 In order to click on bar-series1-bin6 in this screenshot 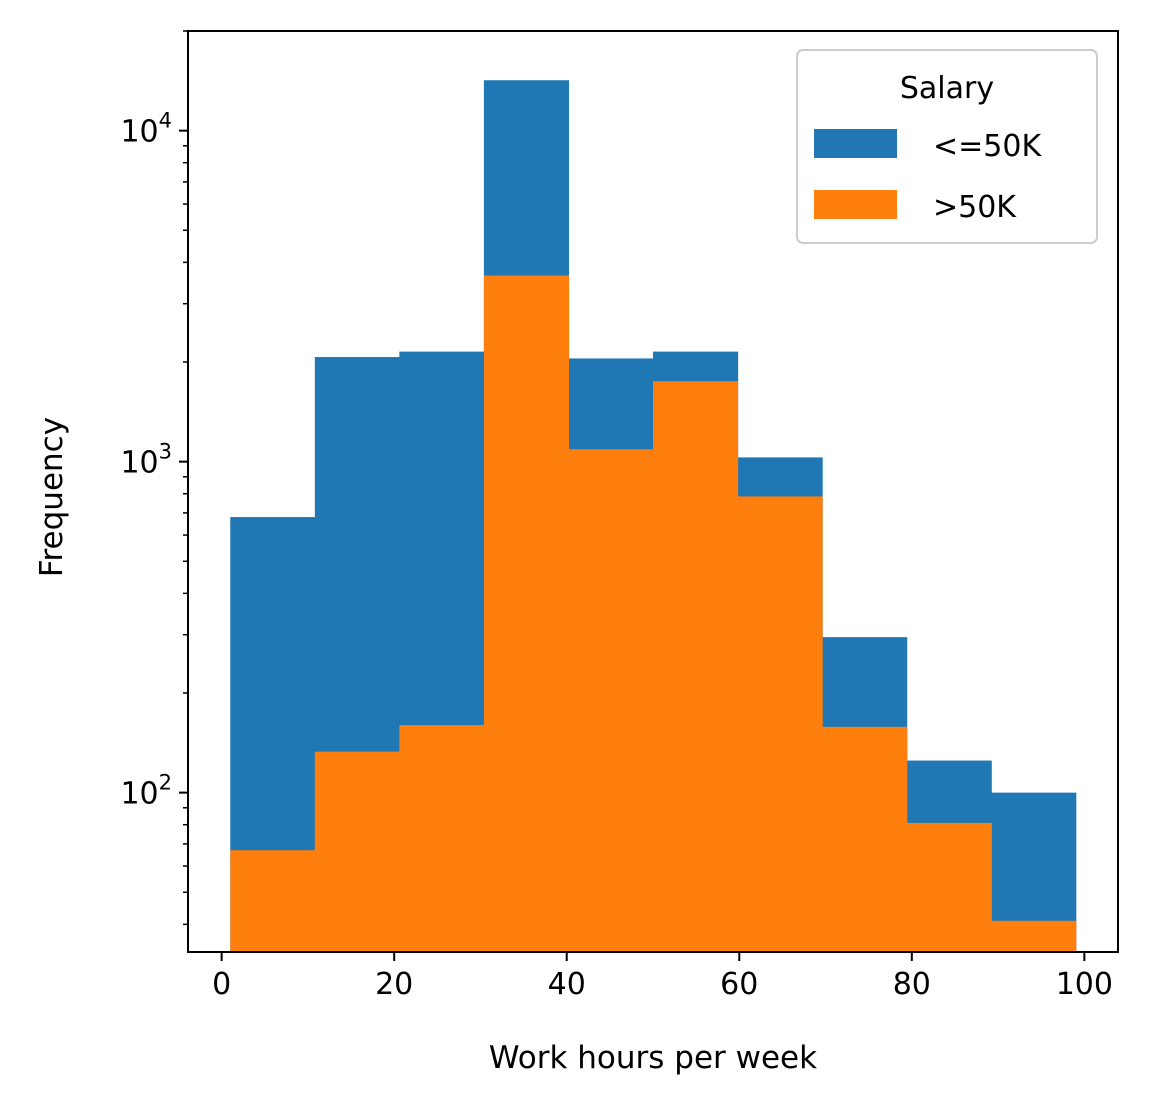, I will do `click(780, 724)`.